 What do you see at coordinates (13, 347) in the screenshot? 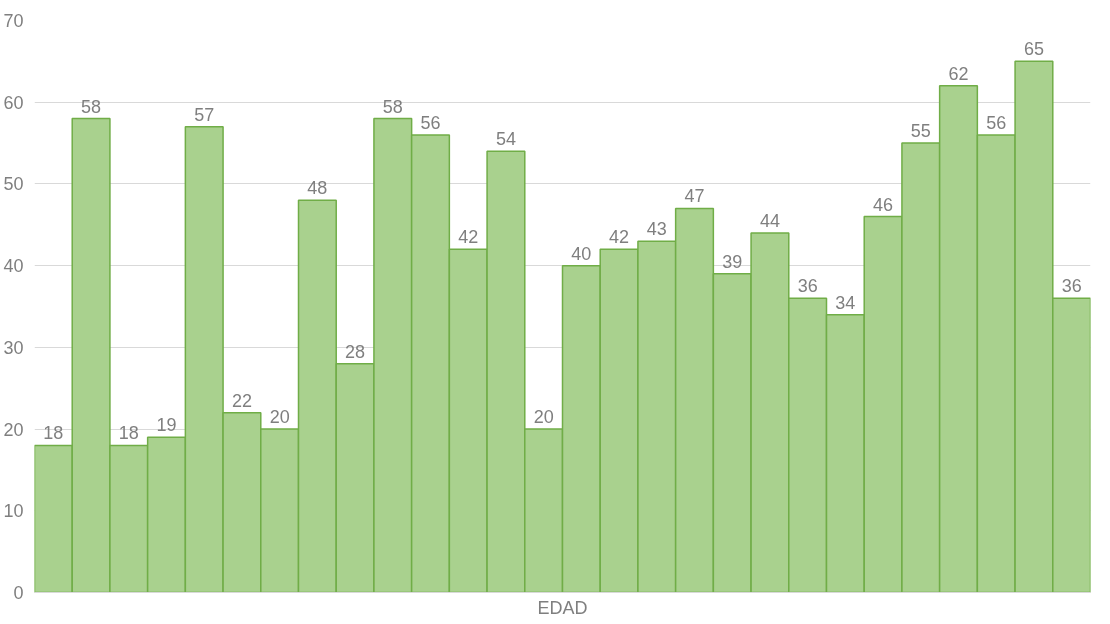
I see `y-tick-label: 30` at bounding box center [13, 347].